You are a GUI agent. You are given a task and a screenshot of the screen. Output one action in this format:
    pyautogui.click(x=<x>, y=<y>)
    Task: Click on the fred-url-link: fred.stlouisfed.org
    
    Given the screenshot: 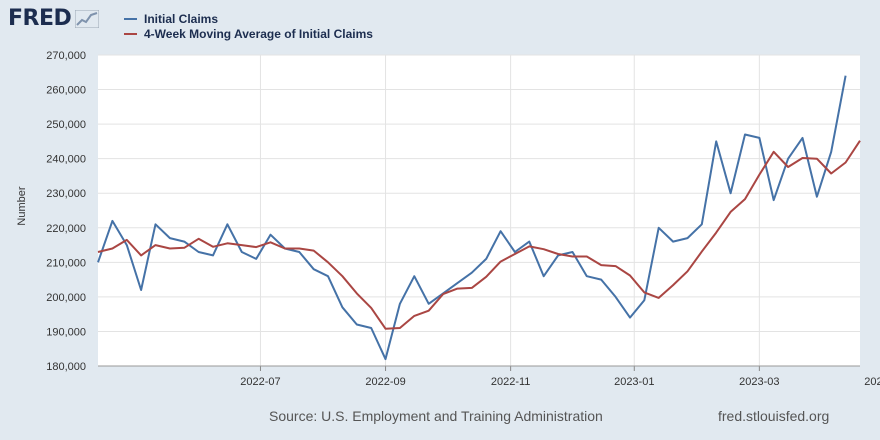 What is the action you would take?
    pyautogui.click(x=774, y=416)
    